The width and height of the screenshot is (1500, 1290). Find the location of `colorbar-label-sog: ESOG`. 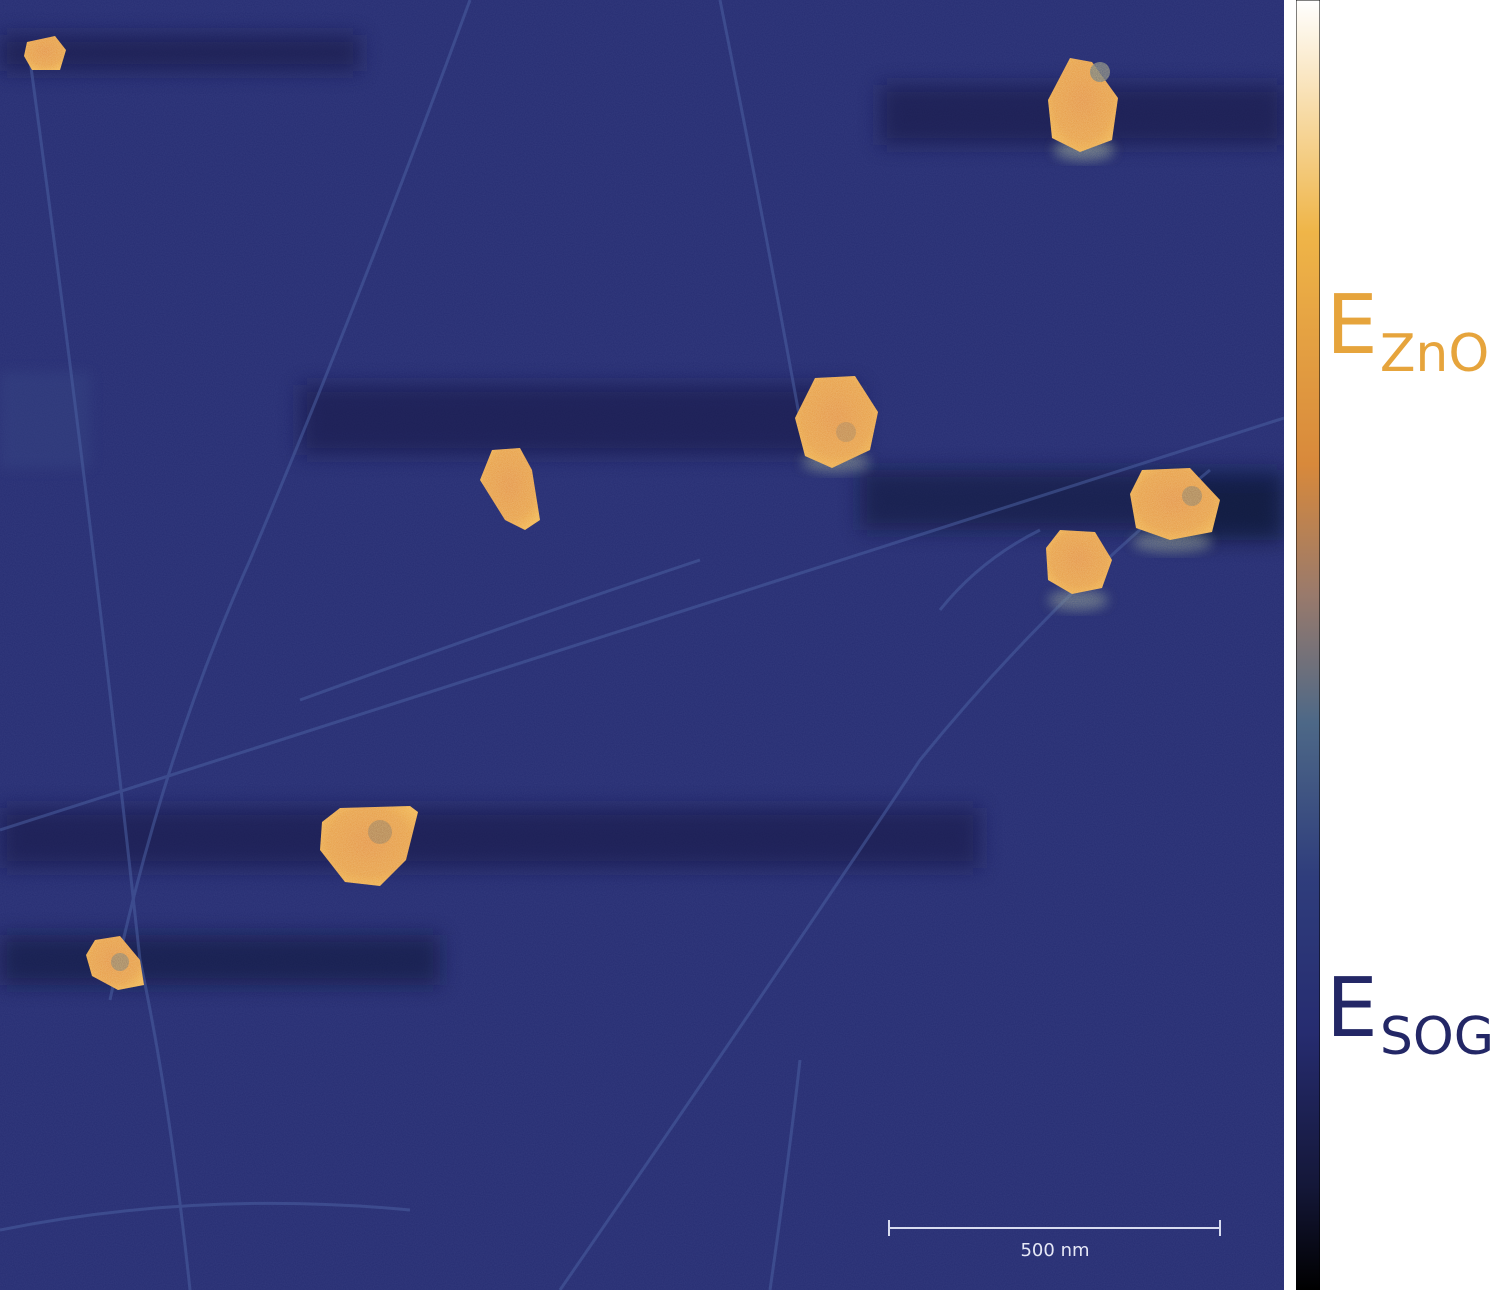

colorbar-label-sog: ESOG is located at coordinates (1410, 1016).